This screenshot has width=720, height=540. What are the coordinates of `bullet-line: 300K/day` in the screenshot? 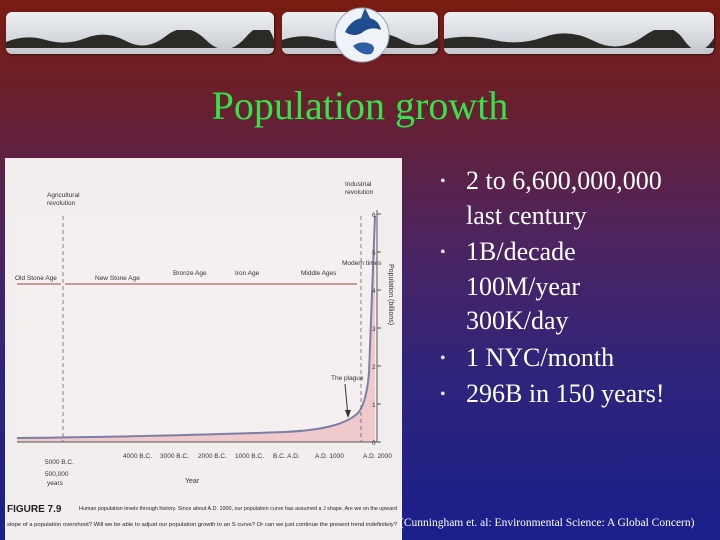 It's located at (517, 321).